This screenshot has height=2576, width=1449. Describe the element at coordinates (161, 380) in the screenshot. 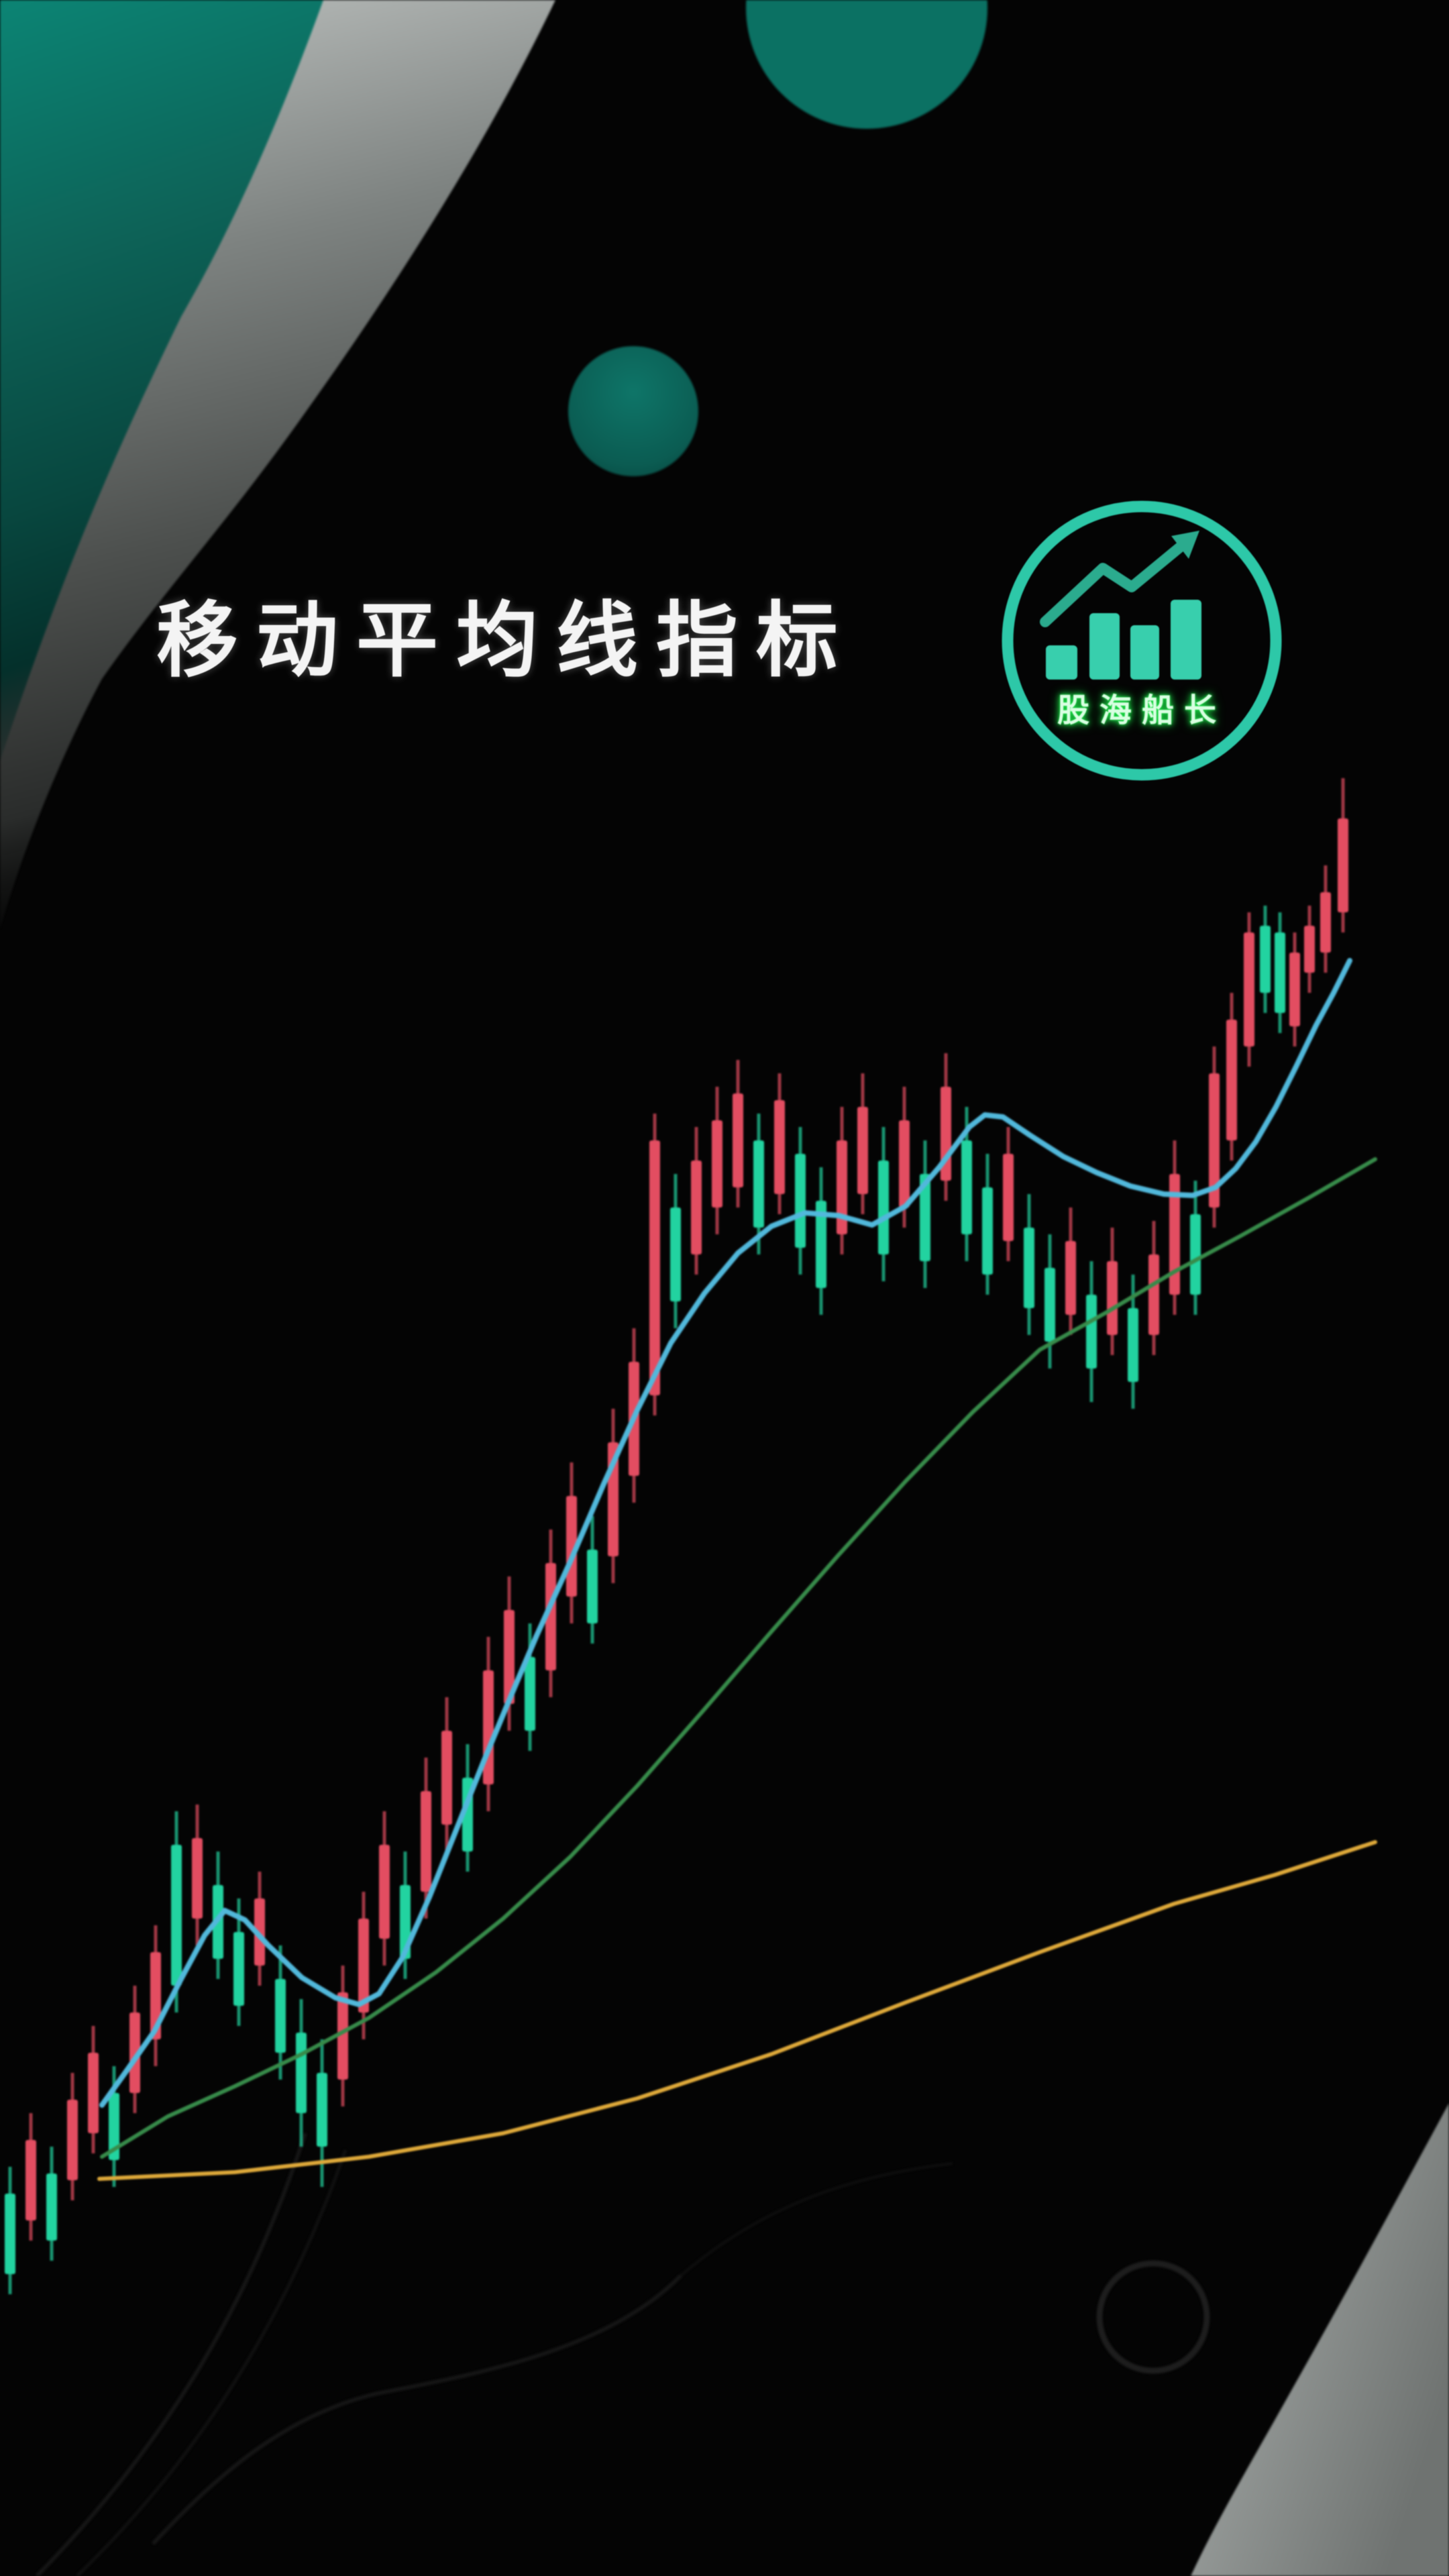

I see `teal-corner-blob` at that location.